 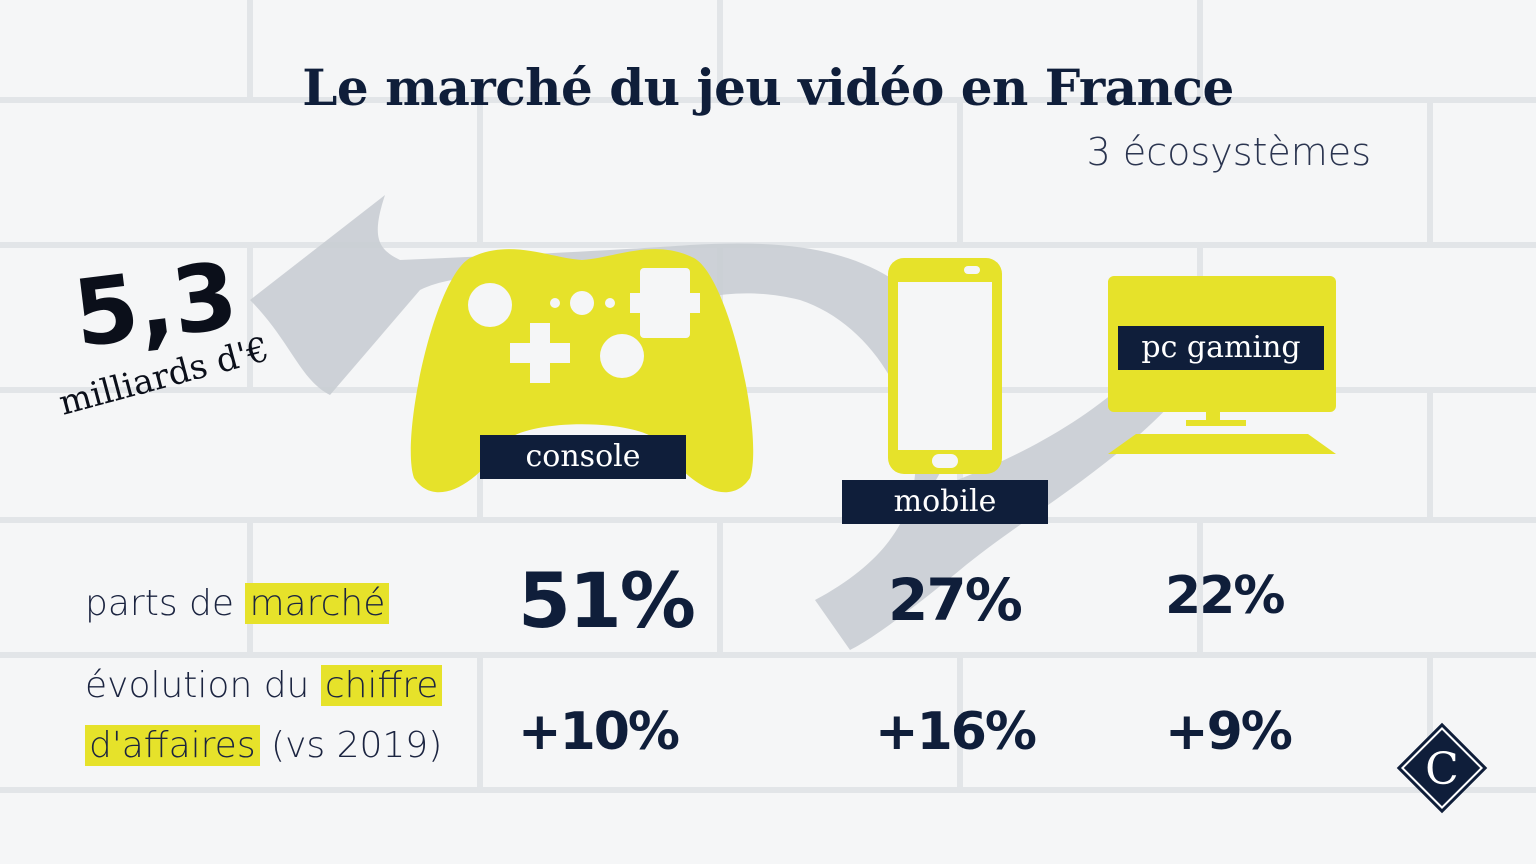 What do you see at coordinates (955, 600) in the screenshot?
I see `share-mobile: 27%` at bounding box center [955, 600].